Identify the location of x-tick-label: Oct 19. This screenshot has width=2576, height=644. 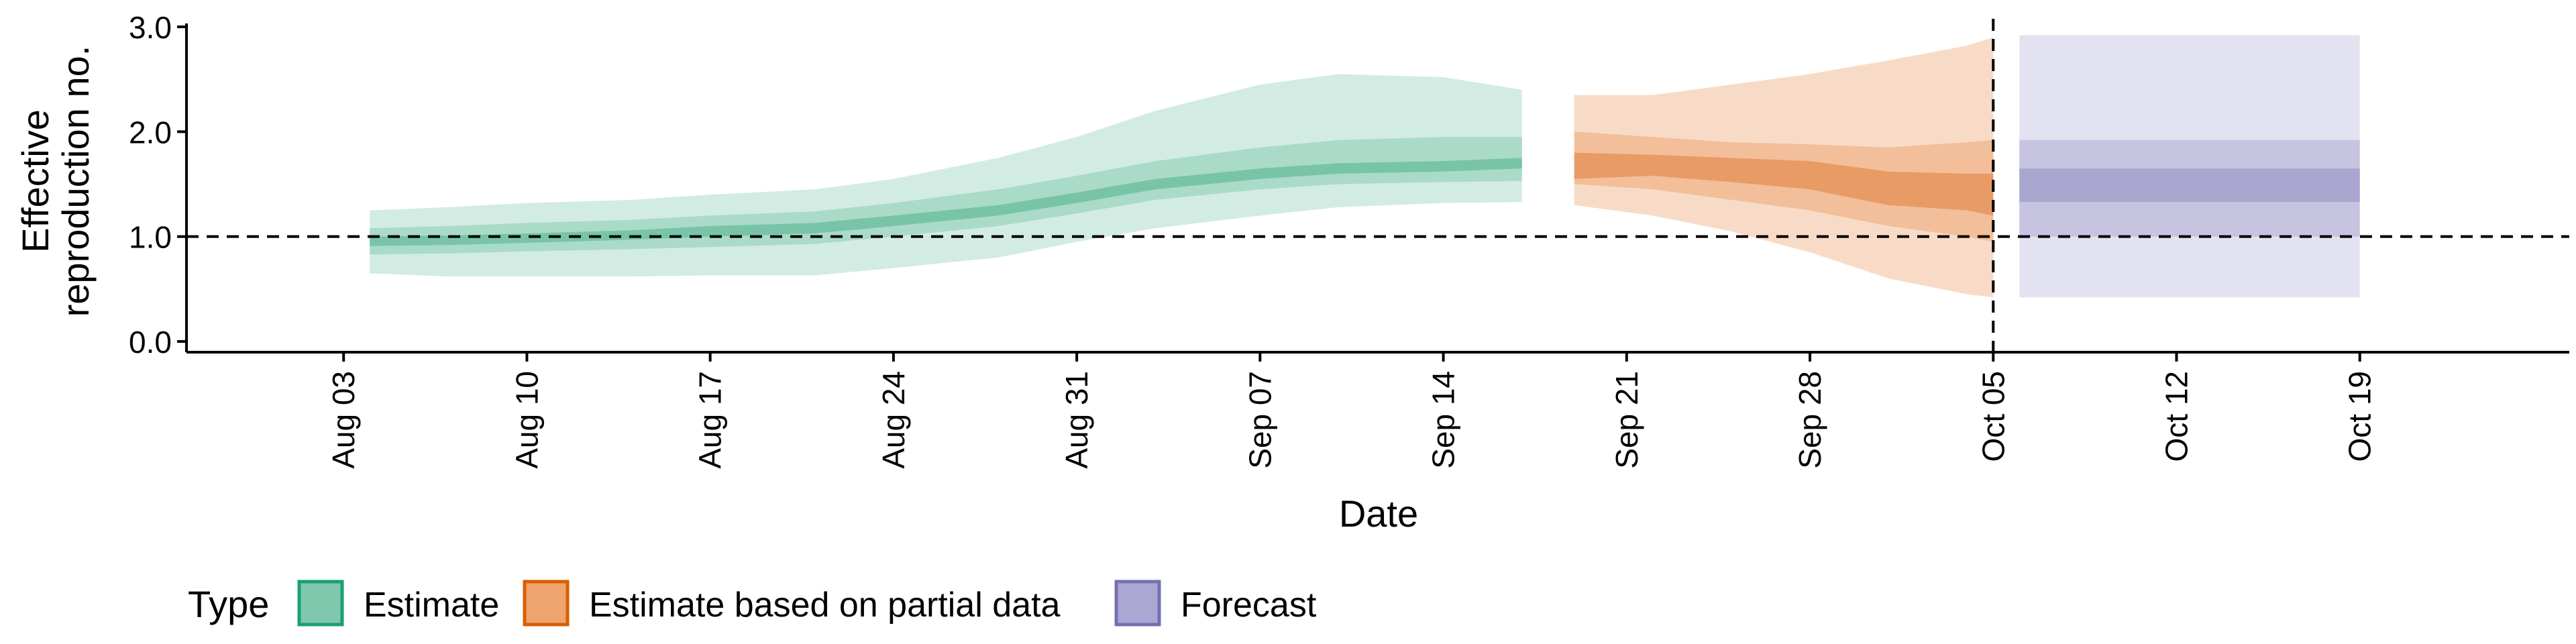
(2360, 416).